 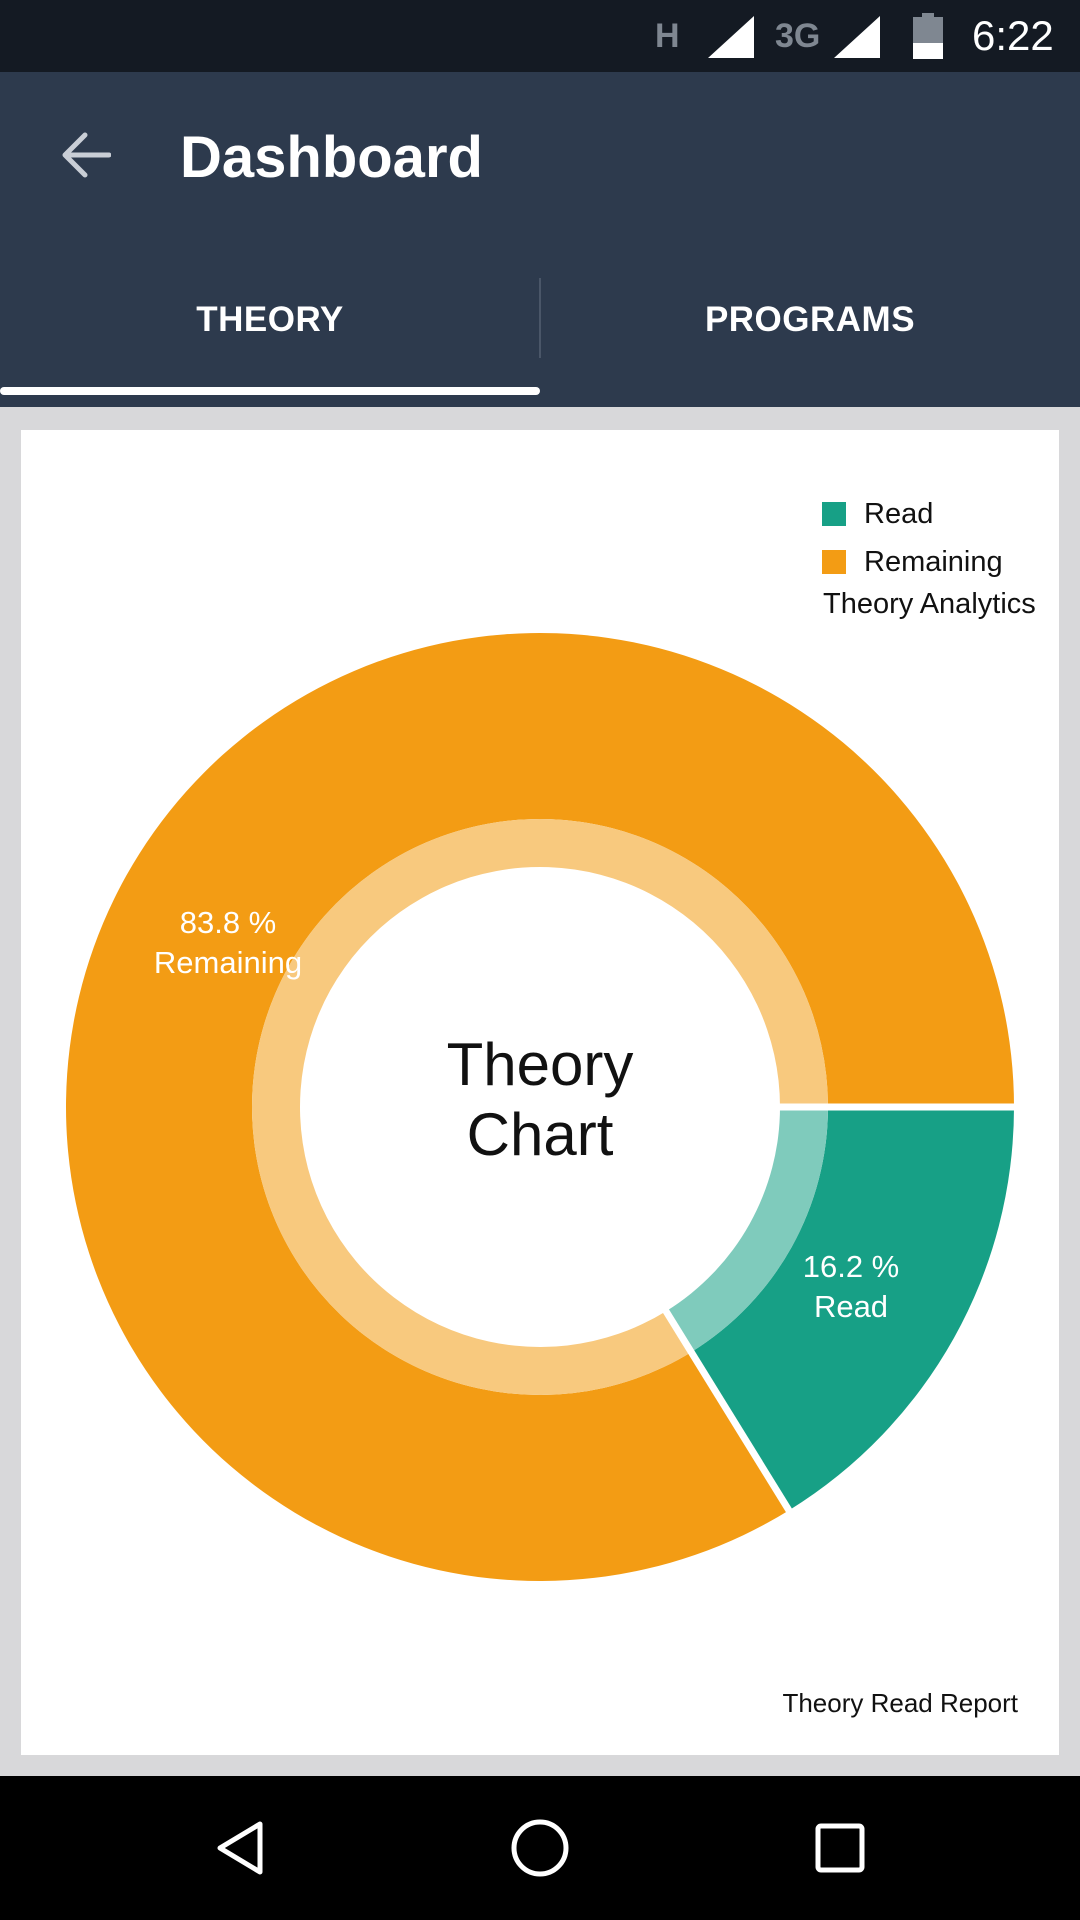 What do you see at coordinates (899, 513) in the screenshot?
I see `legend-label-read: Read` at bounding box center [899, 513].